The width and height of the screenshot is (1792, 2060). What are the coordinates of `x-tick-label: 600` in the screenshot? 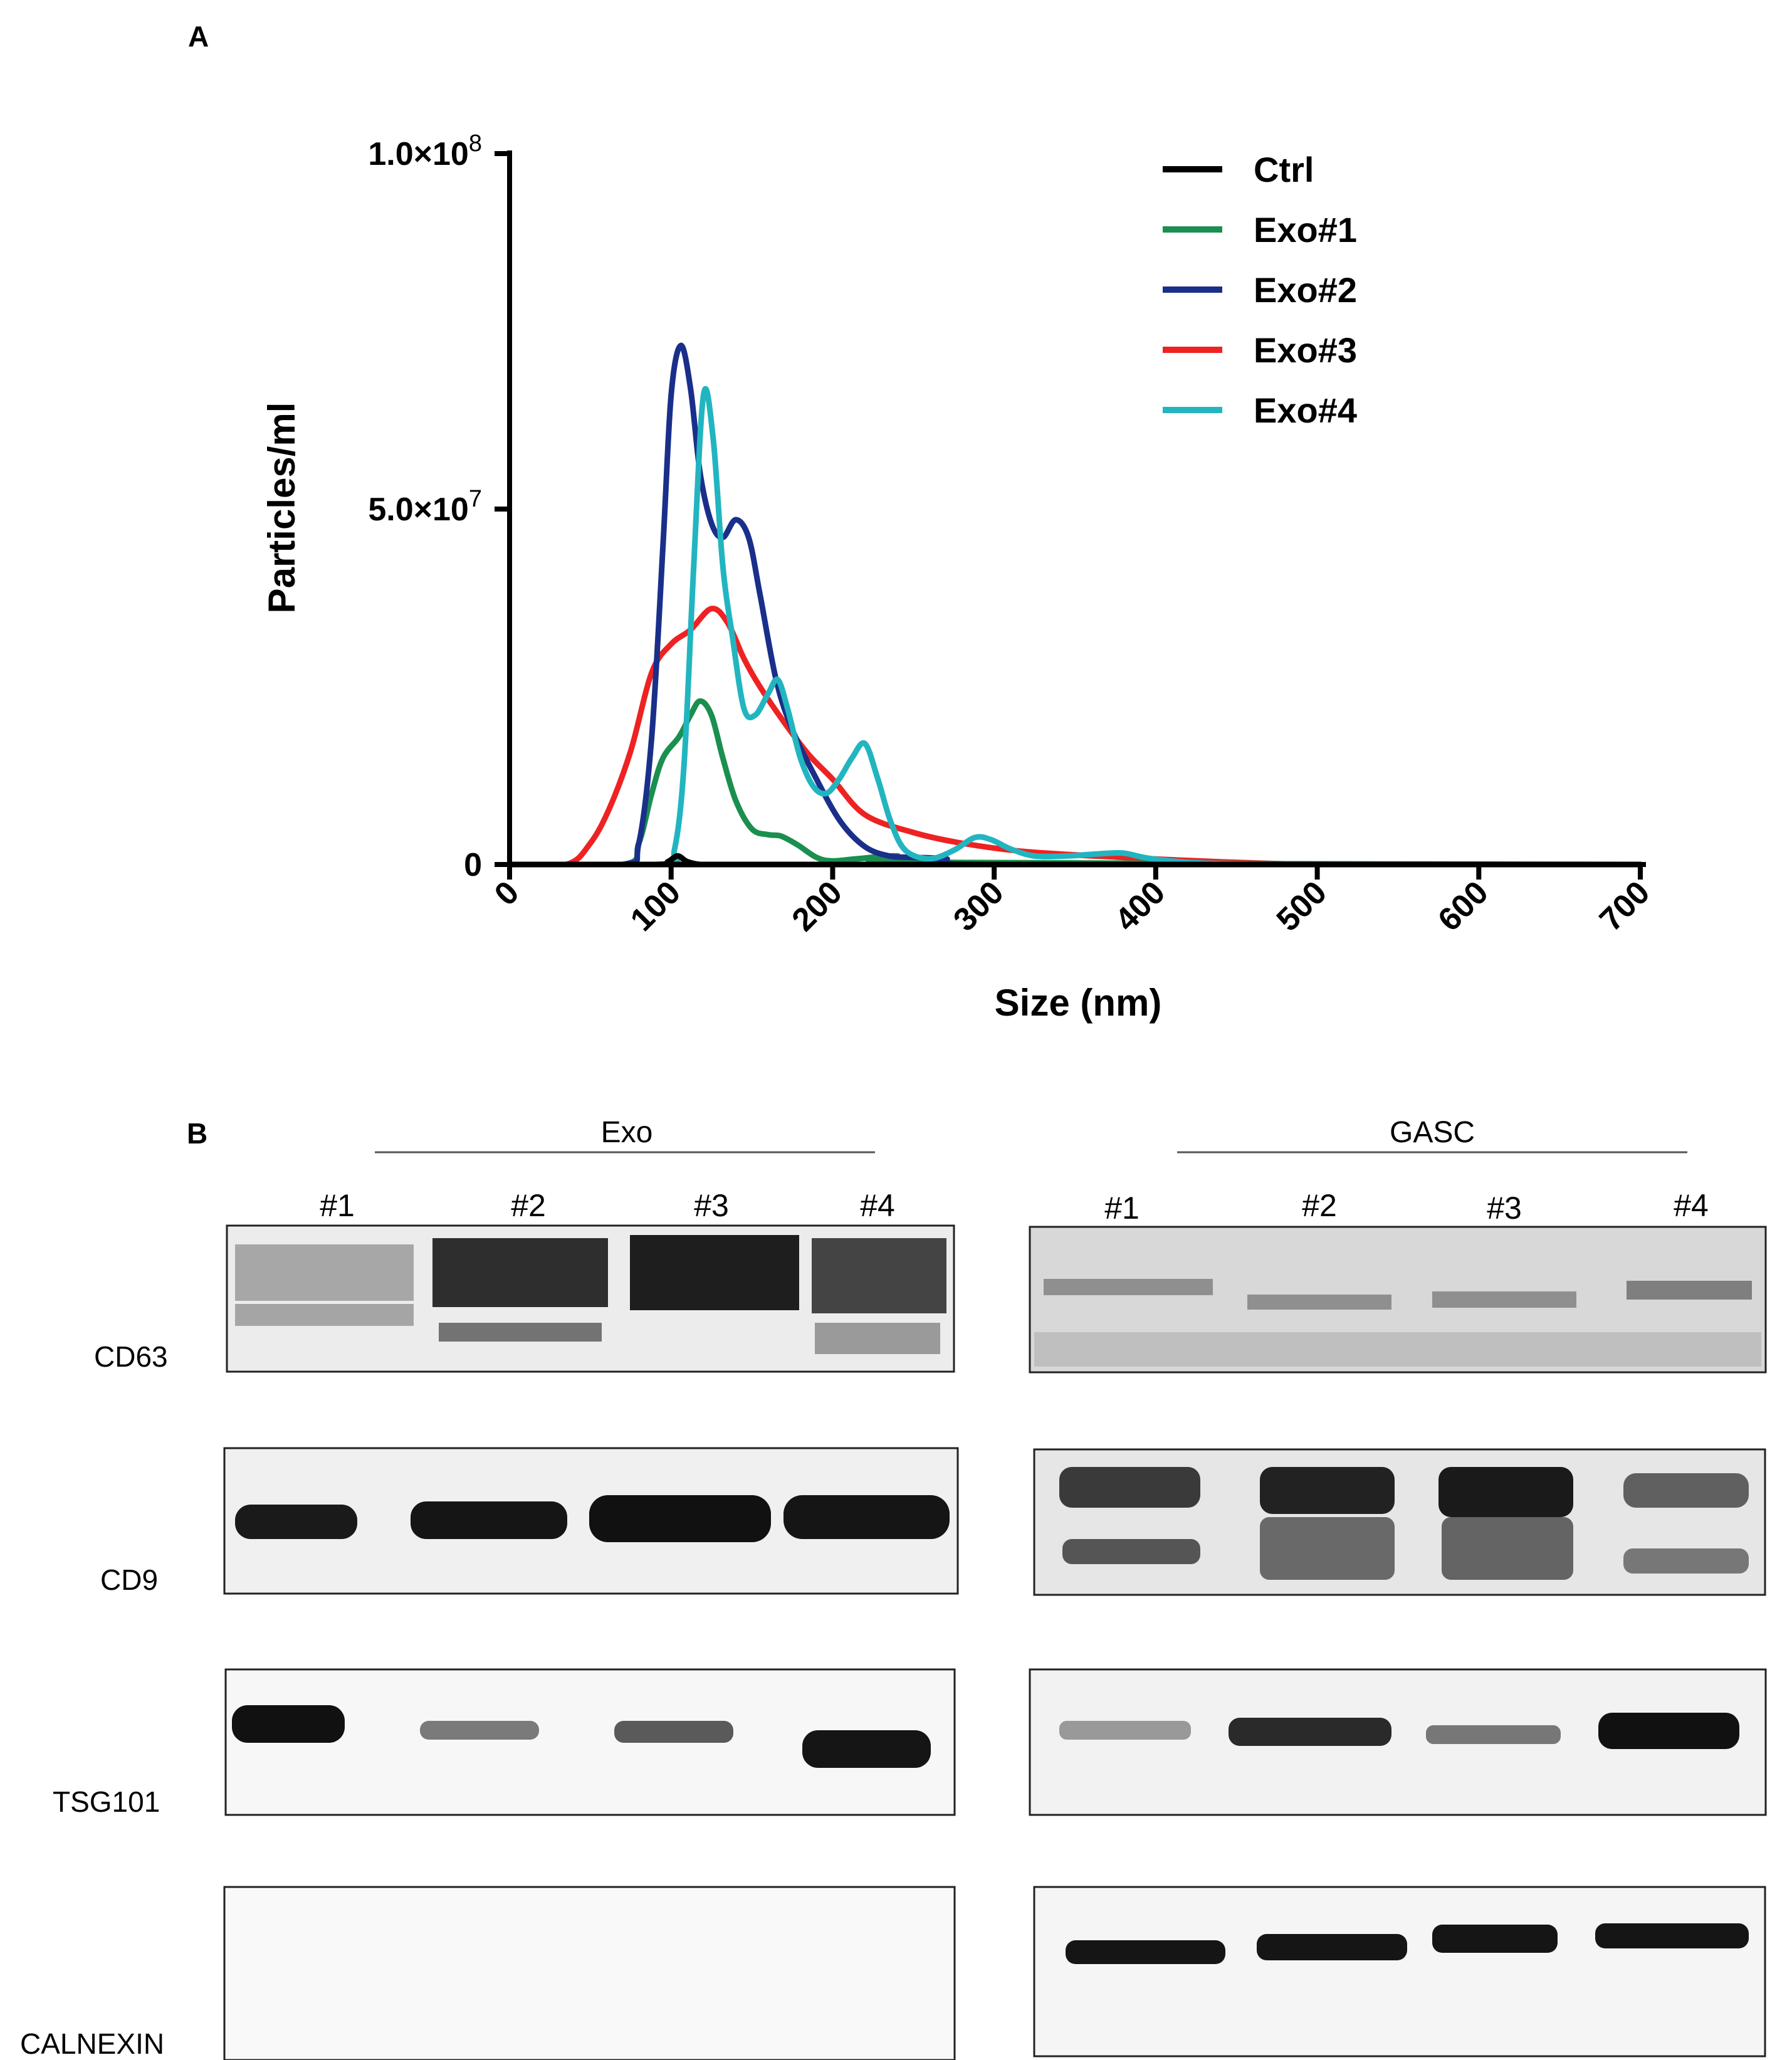 It's located at (1463, 906).